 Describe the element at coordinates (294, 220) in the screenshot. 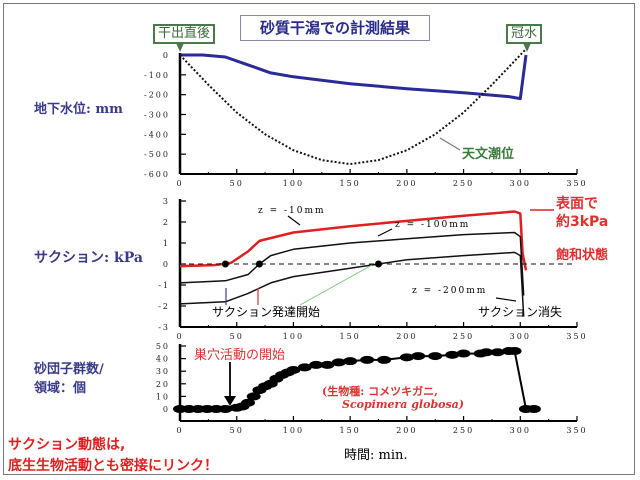

I see `z10-pointer-icon` at that location.